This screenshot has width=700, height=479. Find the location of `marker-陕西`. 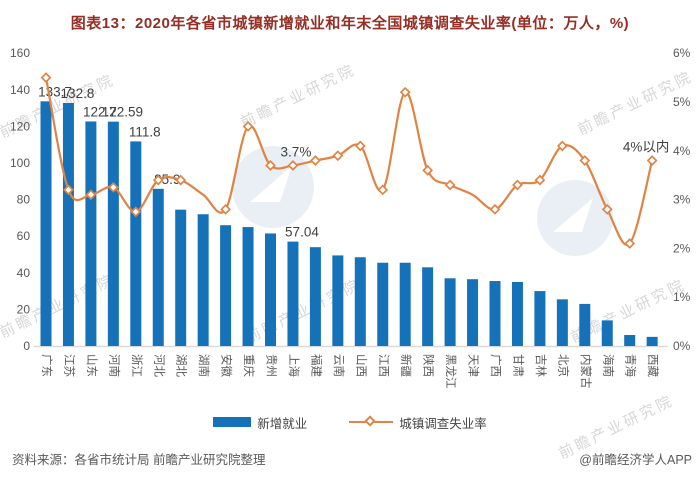

marker-陕西 is located at coordinates (428, 170).